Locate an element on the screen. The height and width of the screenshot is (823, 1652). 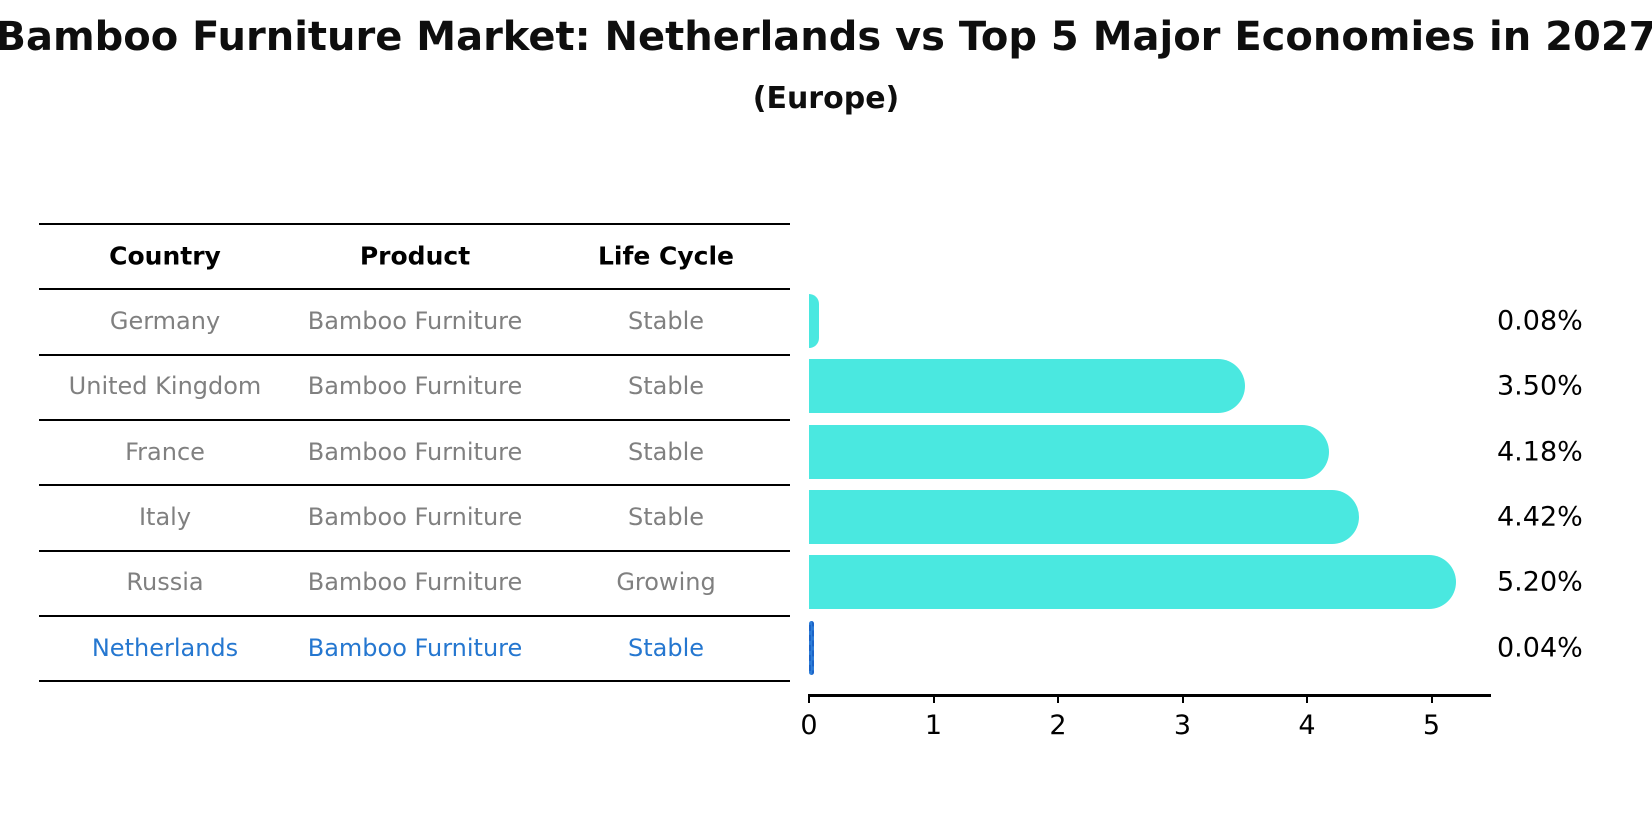
table-cell-country: United Kingdom is located at coordinates (165, 386).